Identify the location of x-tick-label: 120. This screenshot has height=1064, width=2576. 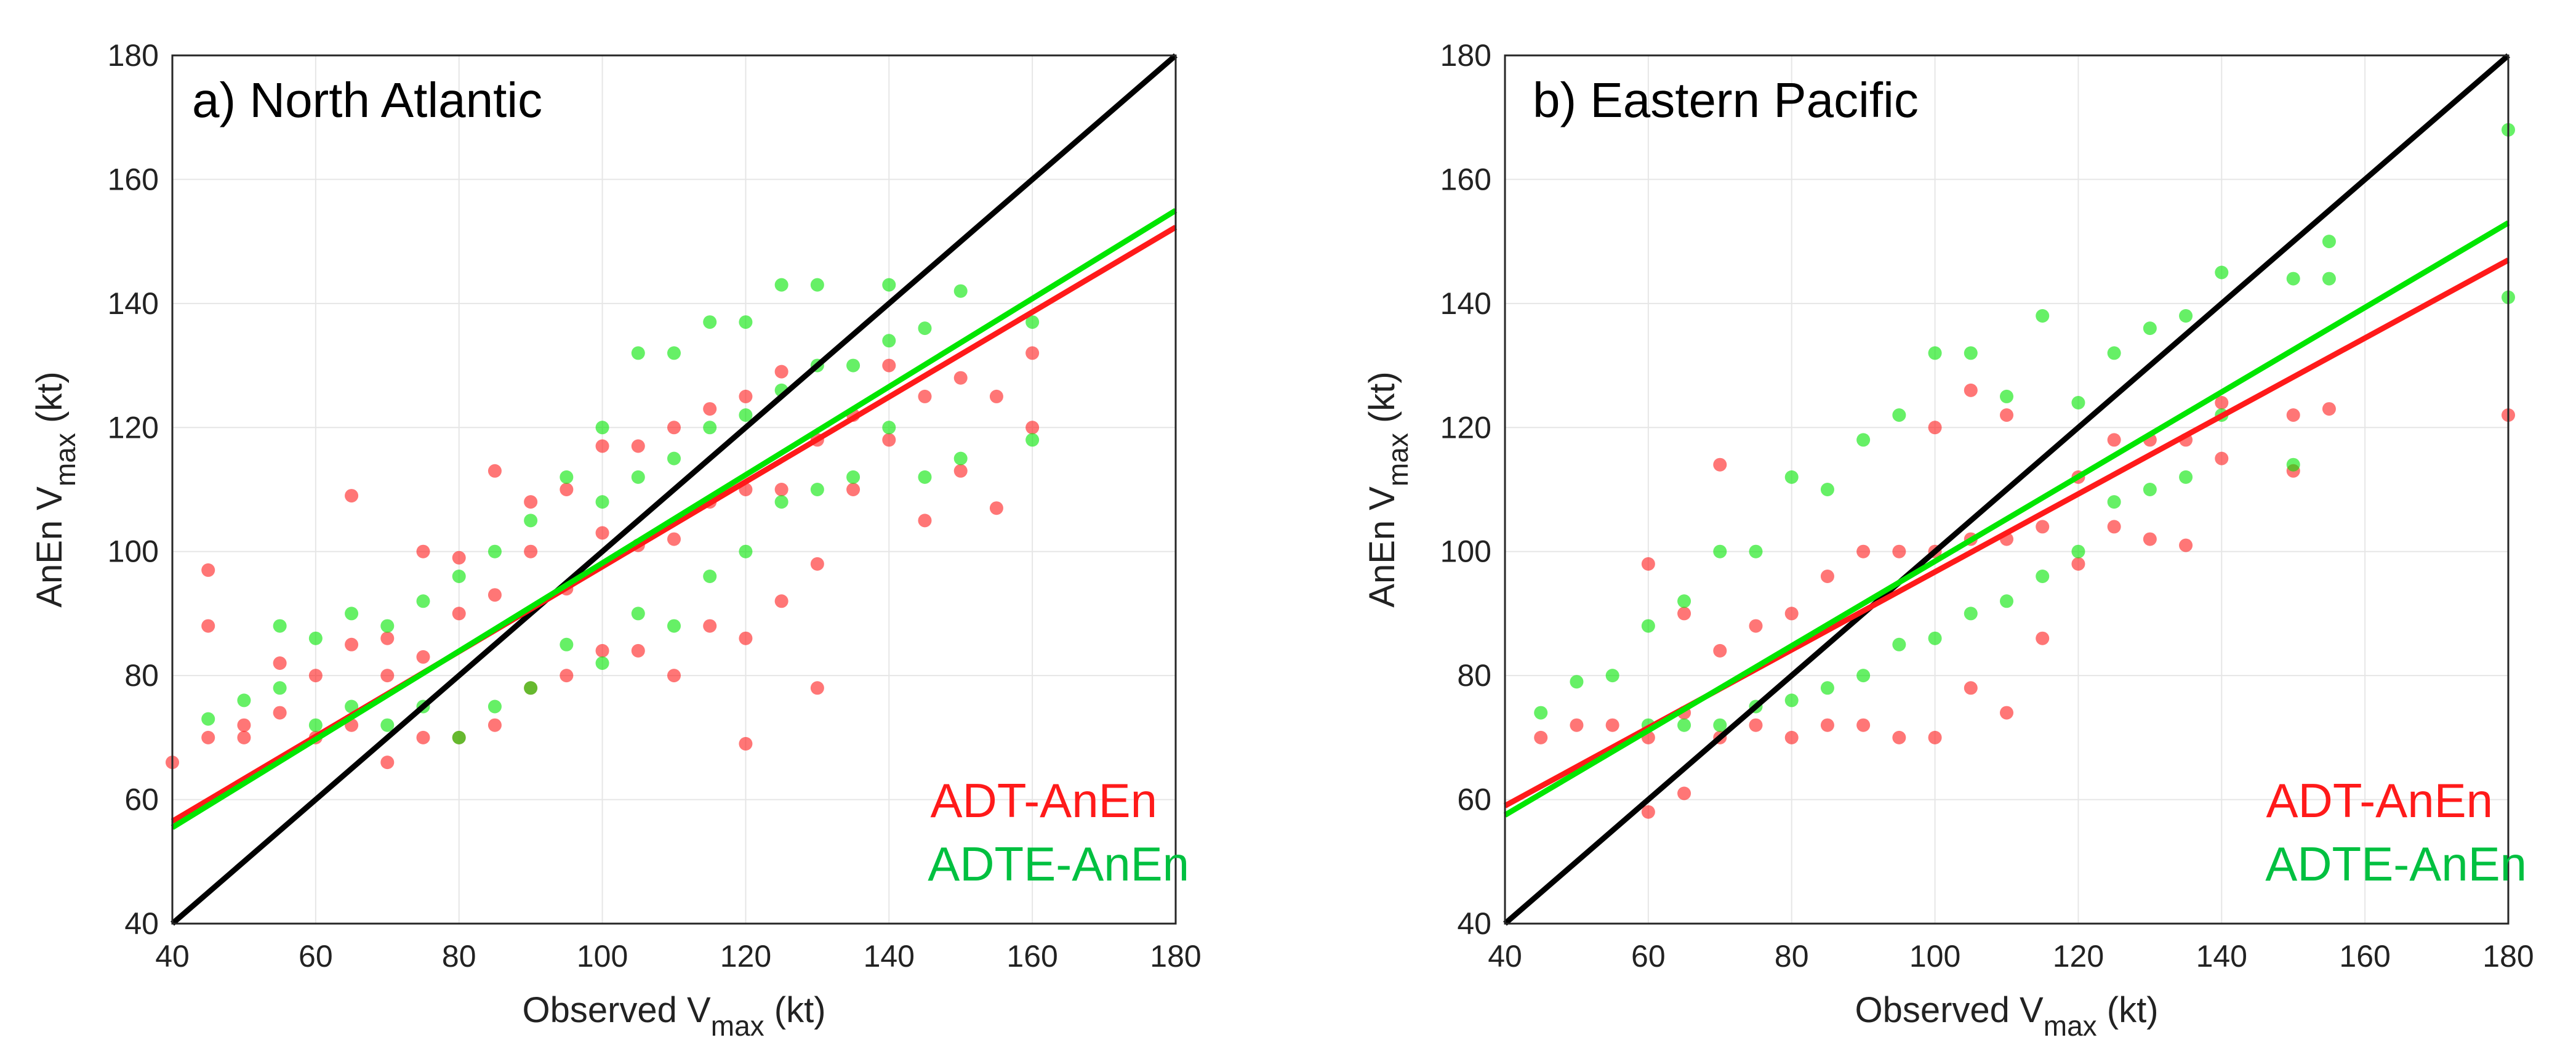
(745, 956).